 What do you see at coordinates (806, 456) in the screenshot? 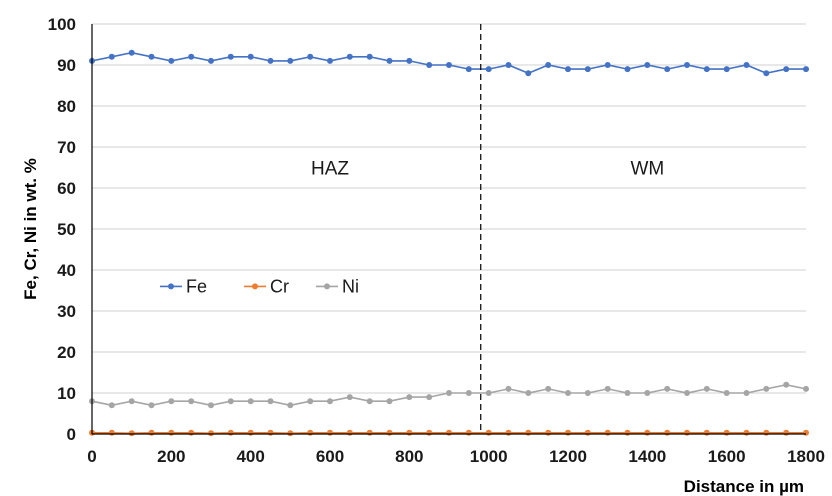
I see `x-tick-label-1800: 1800` at bounding box center [806, 456].